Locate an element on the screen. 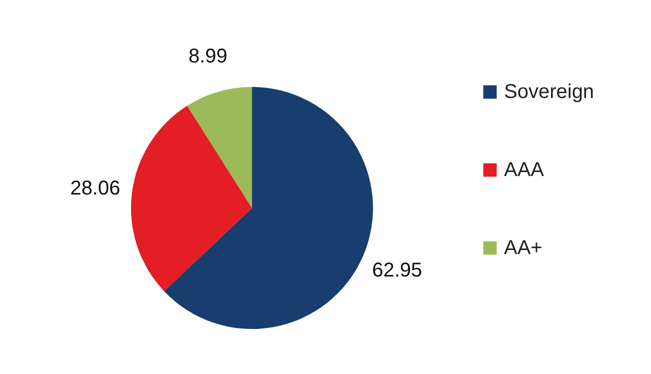  legend-label: AAA is located at coordinates (524, 170).